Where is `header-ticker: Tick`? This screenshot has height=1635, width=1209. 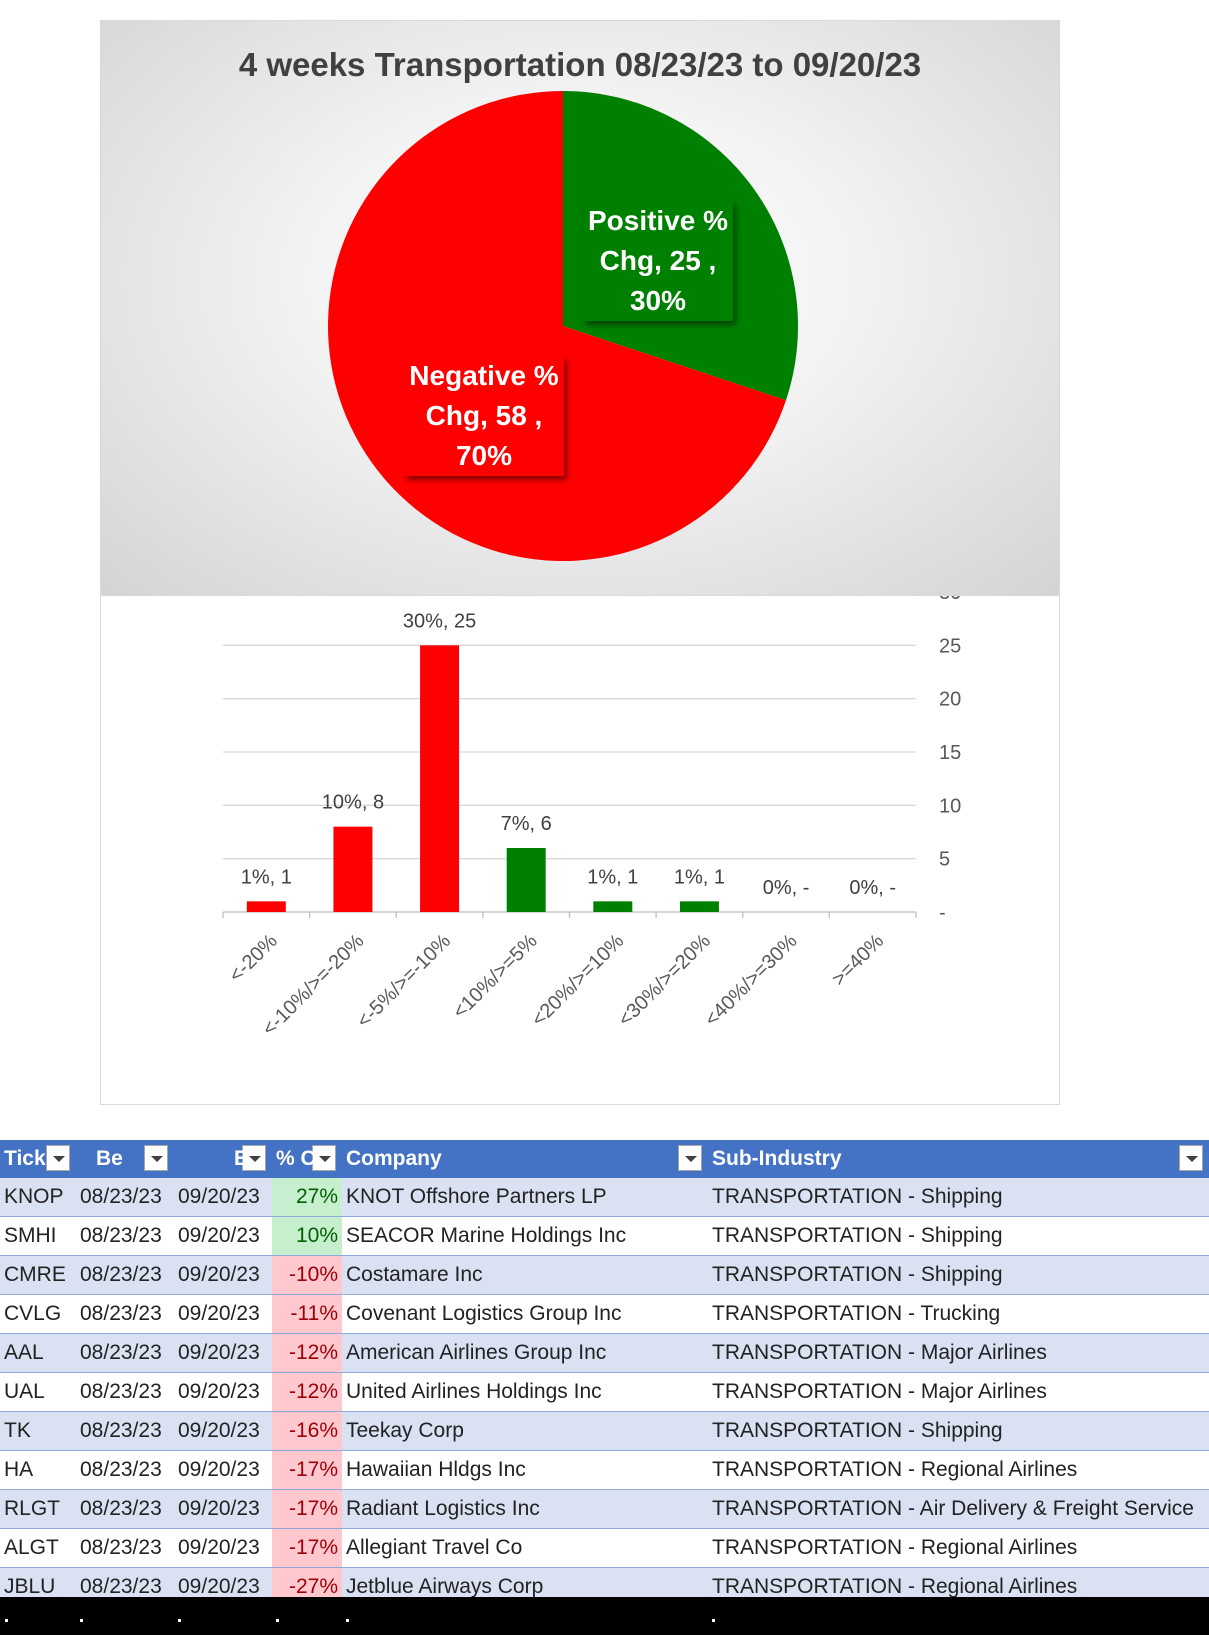 header-ticker: Tick is located at coordinates (38, 1159).